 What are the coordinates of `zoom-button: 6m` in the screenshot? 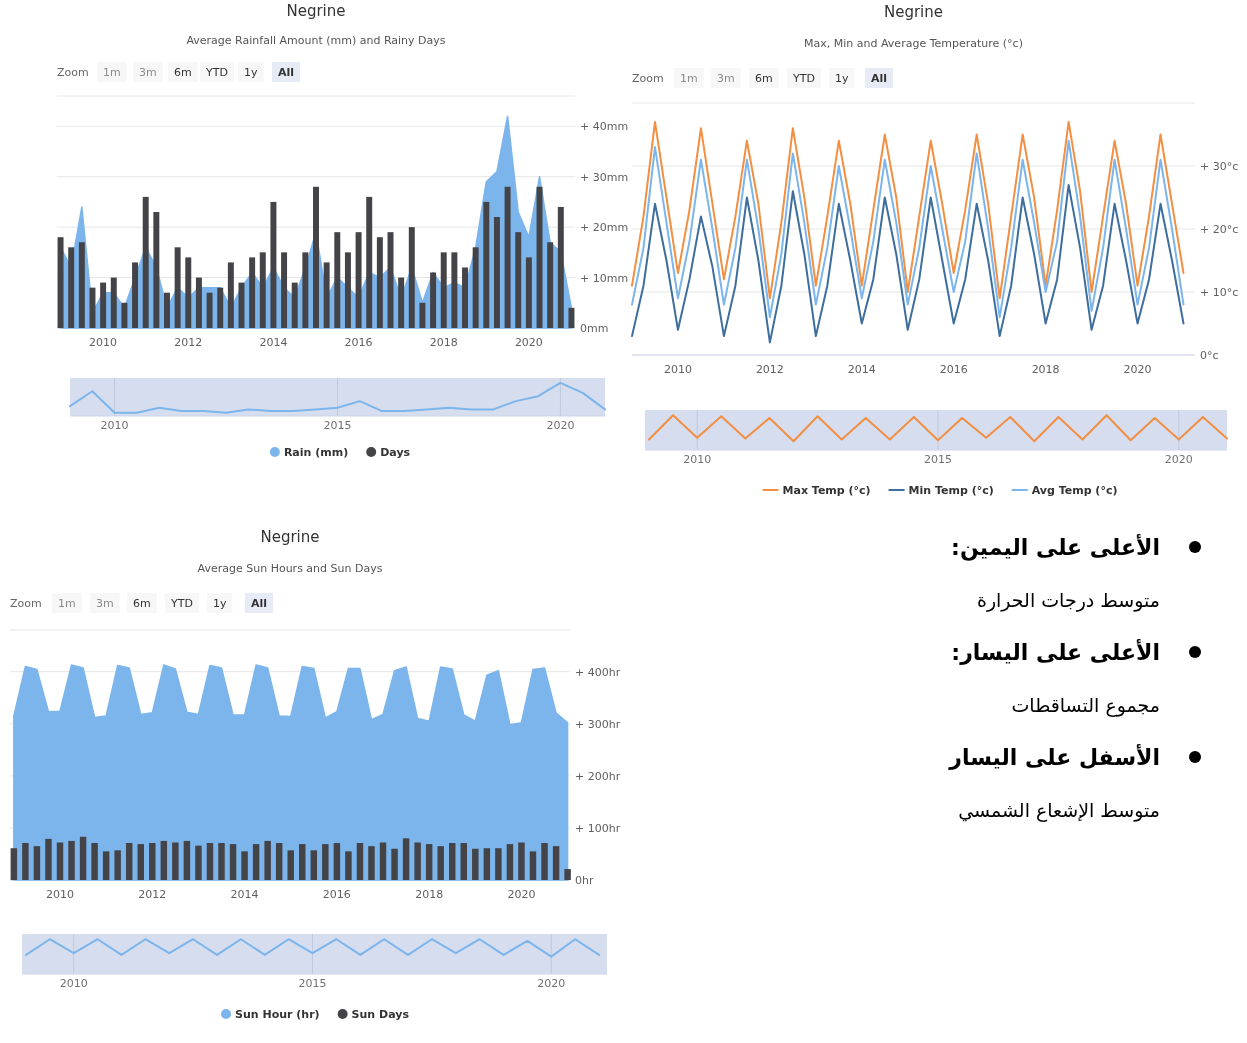 It's located at (764, 78).